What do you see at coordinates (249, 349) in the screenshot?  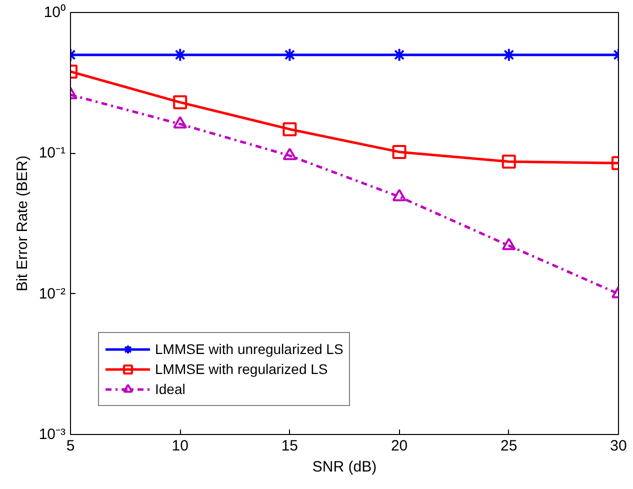 I see `legend-label: LMMSE with unregularized LS` at bounding box center [249, 349].